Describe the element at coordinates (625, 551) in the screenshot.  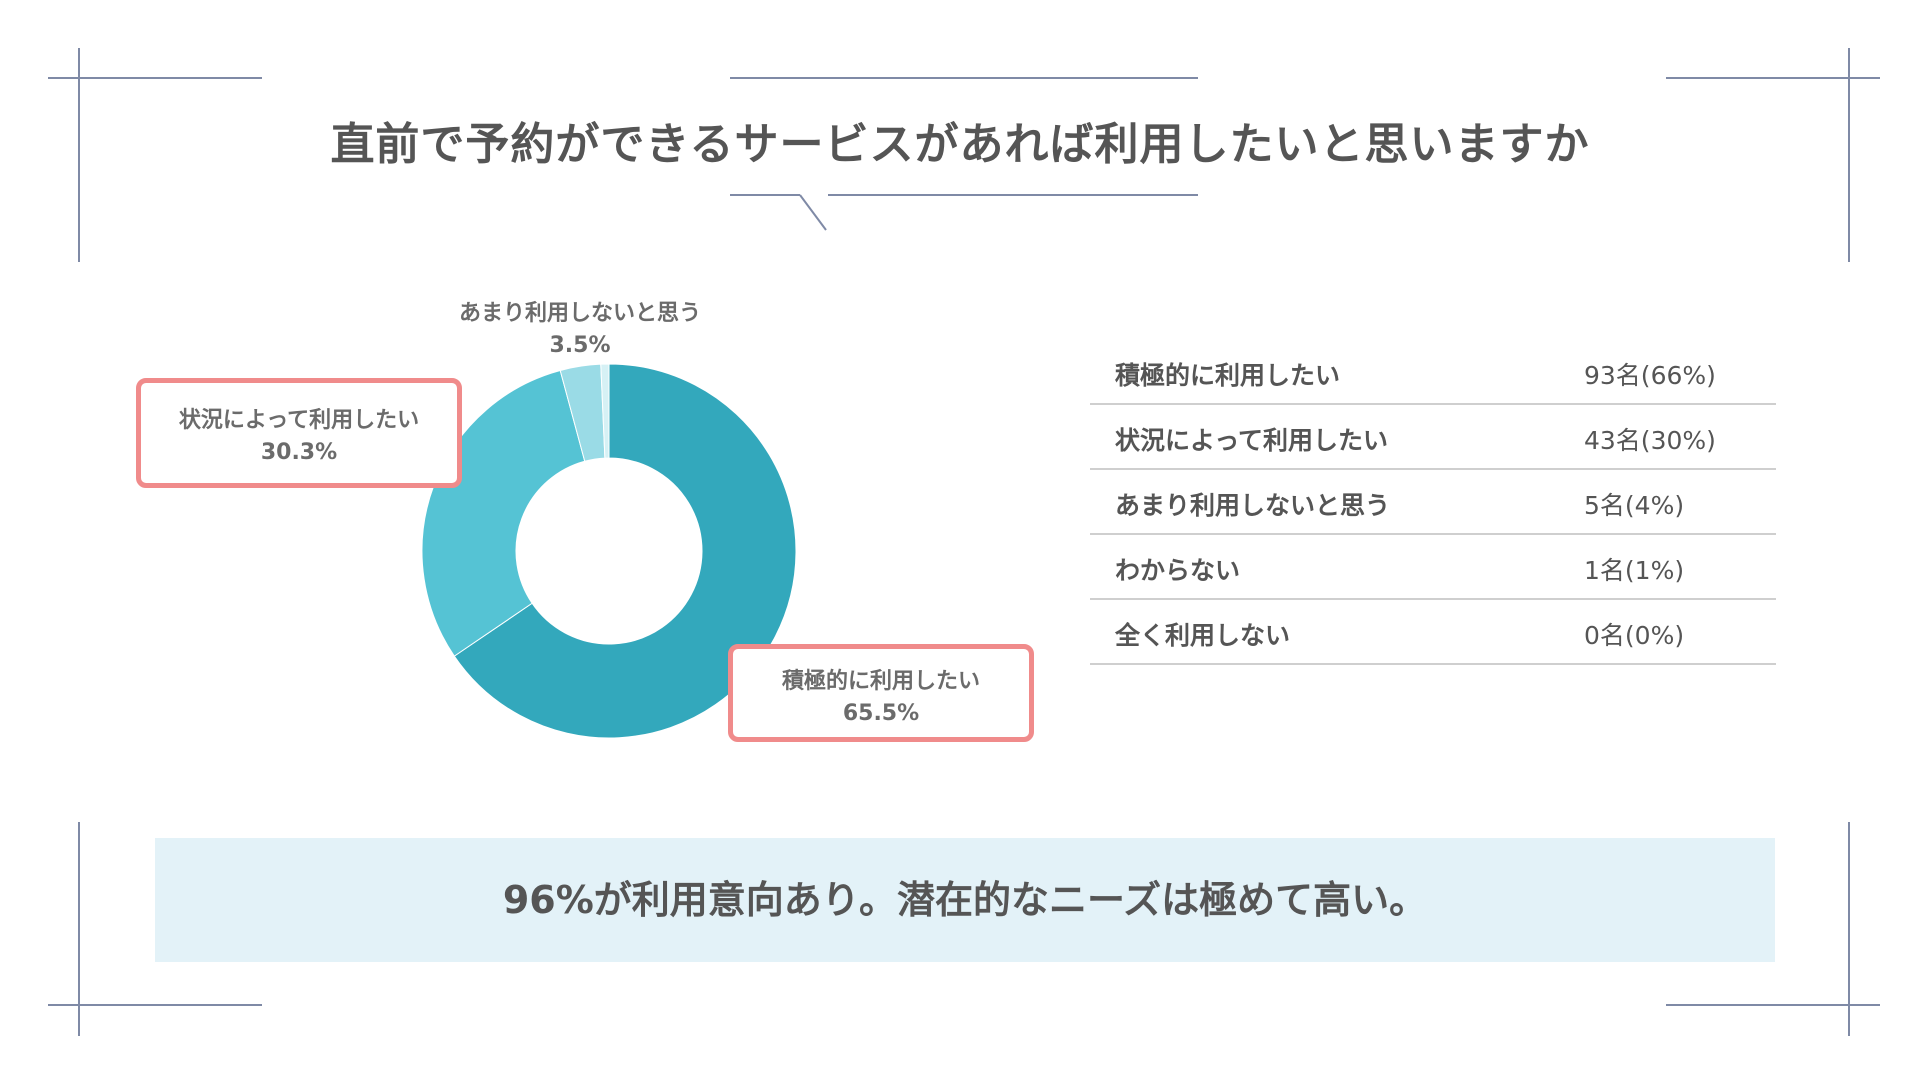
I see `slice-active` at that location.